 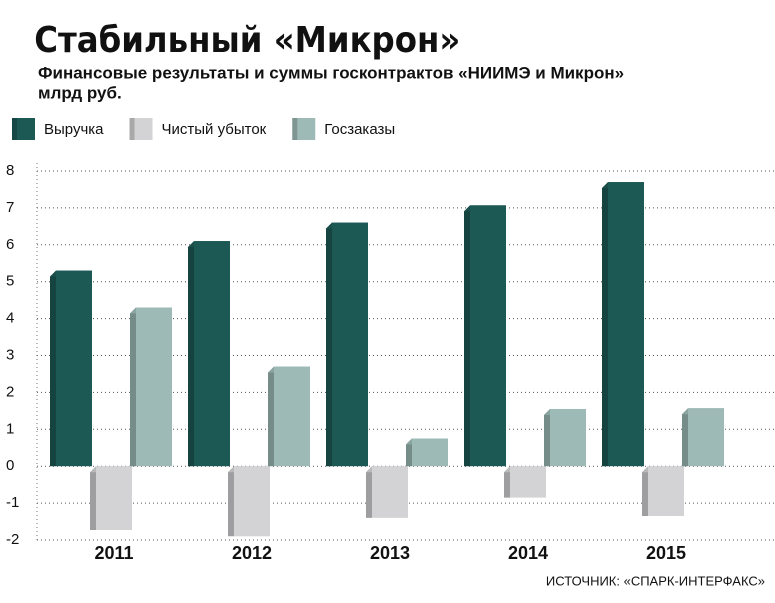 I want to click on y-tick-label: 7, so click(x=10, y=207).